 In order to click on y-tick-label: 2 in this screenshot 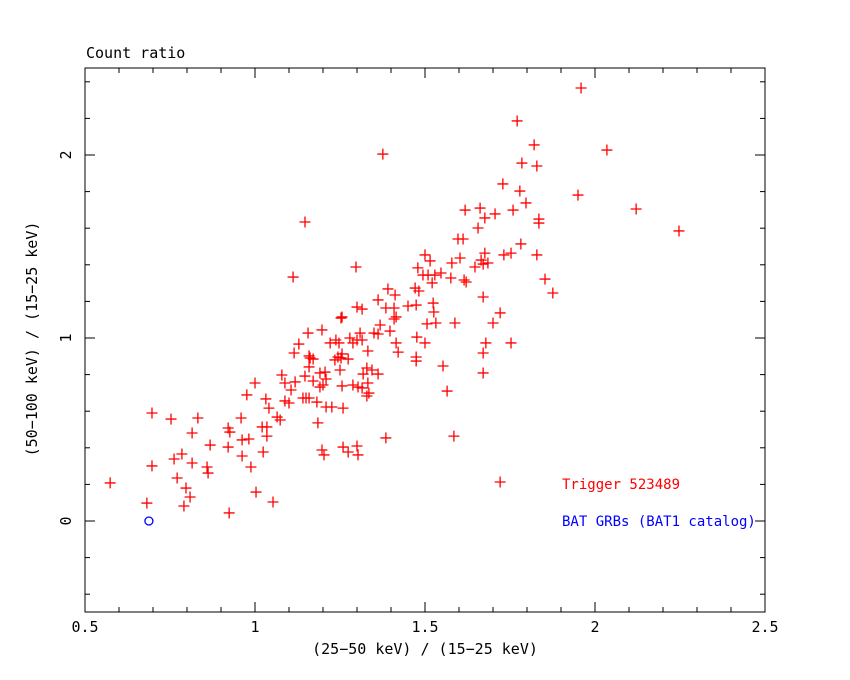, I will do `click(66, 155)`.